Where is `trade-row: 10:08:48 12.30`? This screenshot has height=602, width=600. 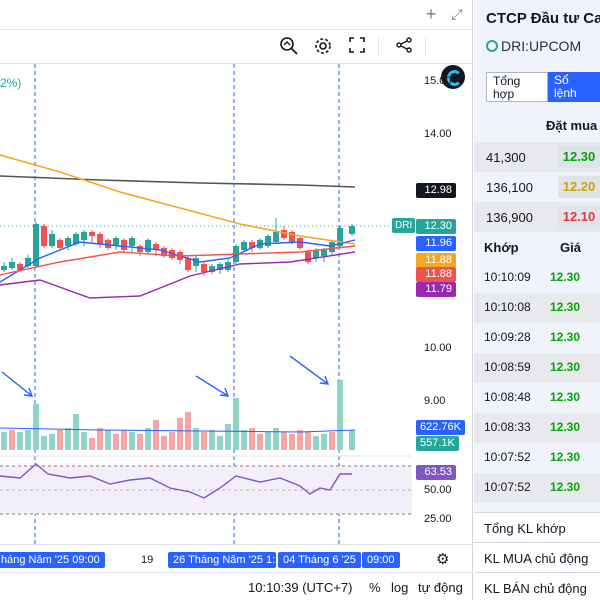
trade-row: 10:08:48 12.30 is located at coordinates (537, 398).